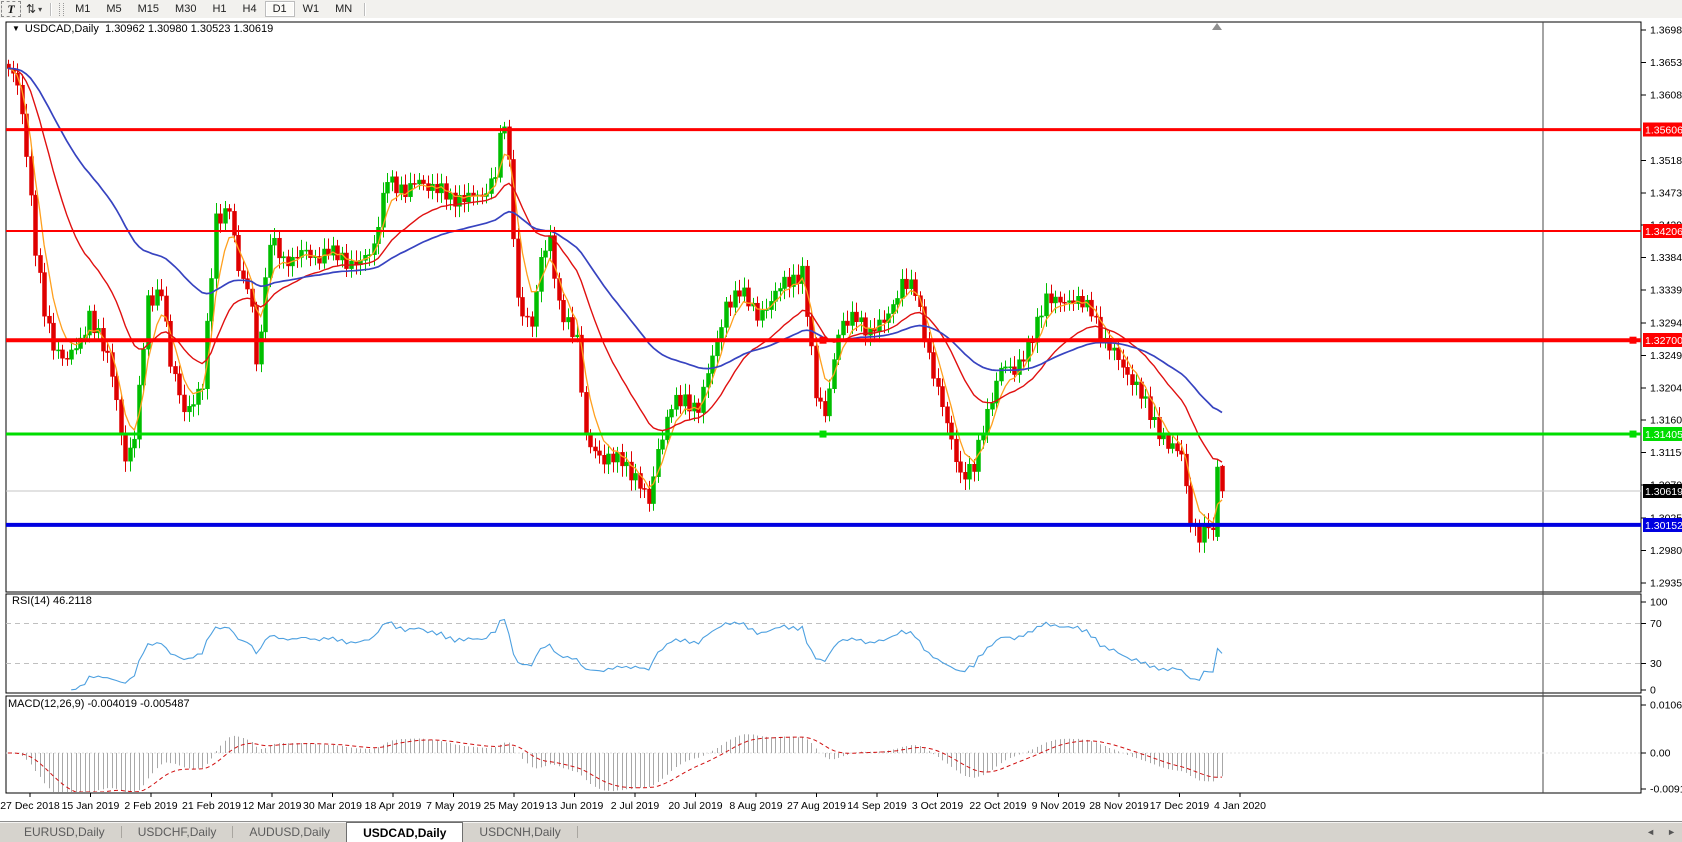 The width and height of the screenshot is (1682, 842). Describe the element at coordinates (125, 29) in the screenshot. I see `ohlc-open: 1.30962` at that location.